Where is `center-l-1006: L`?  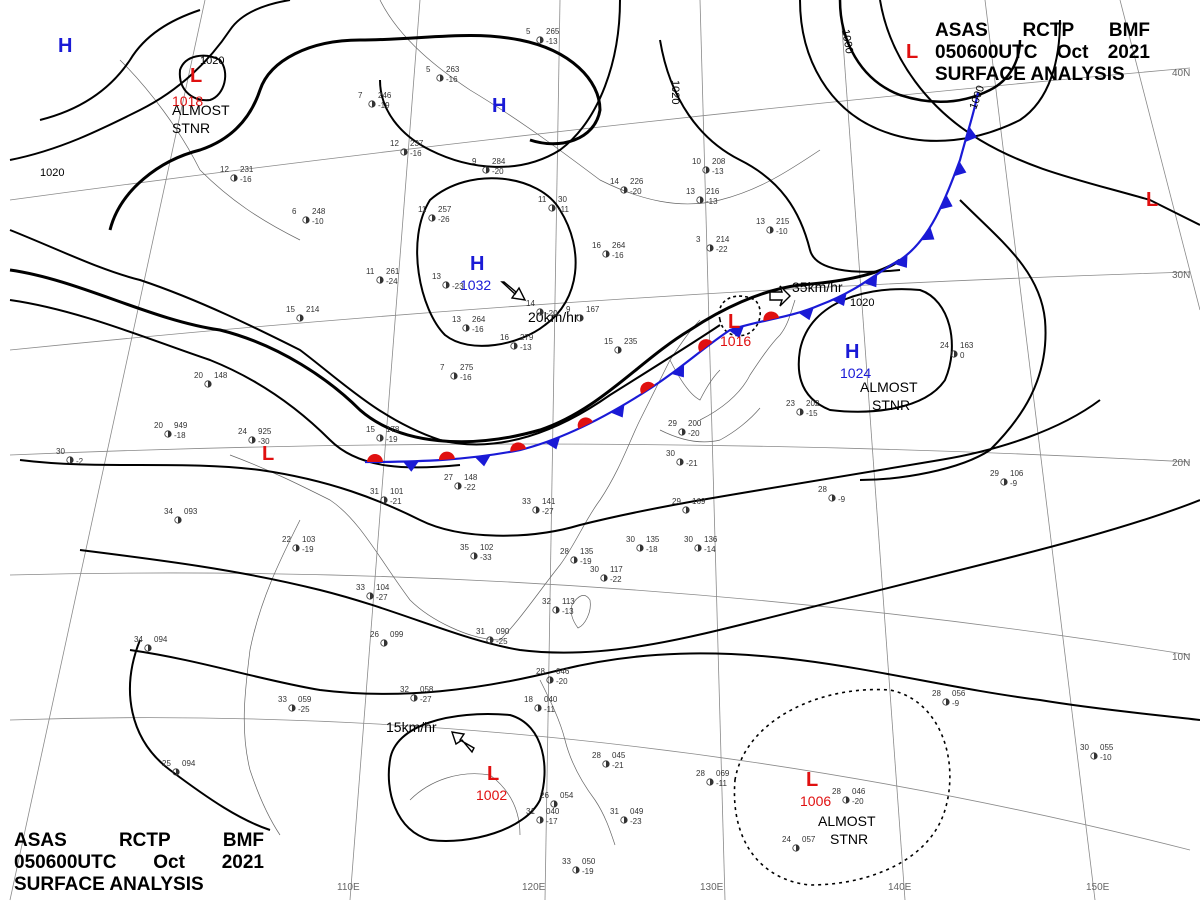 center-l-1006: L is located at coordinates (812, 780).